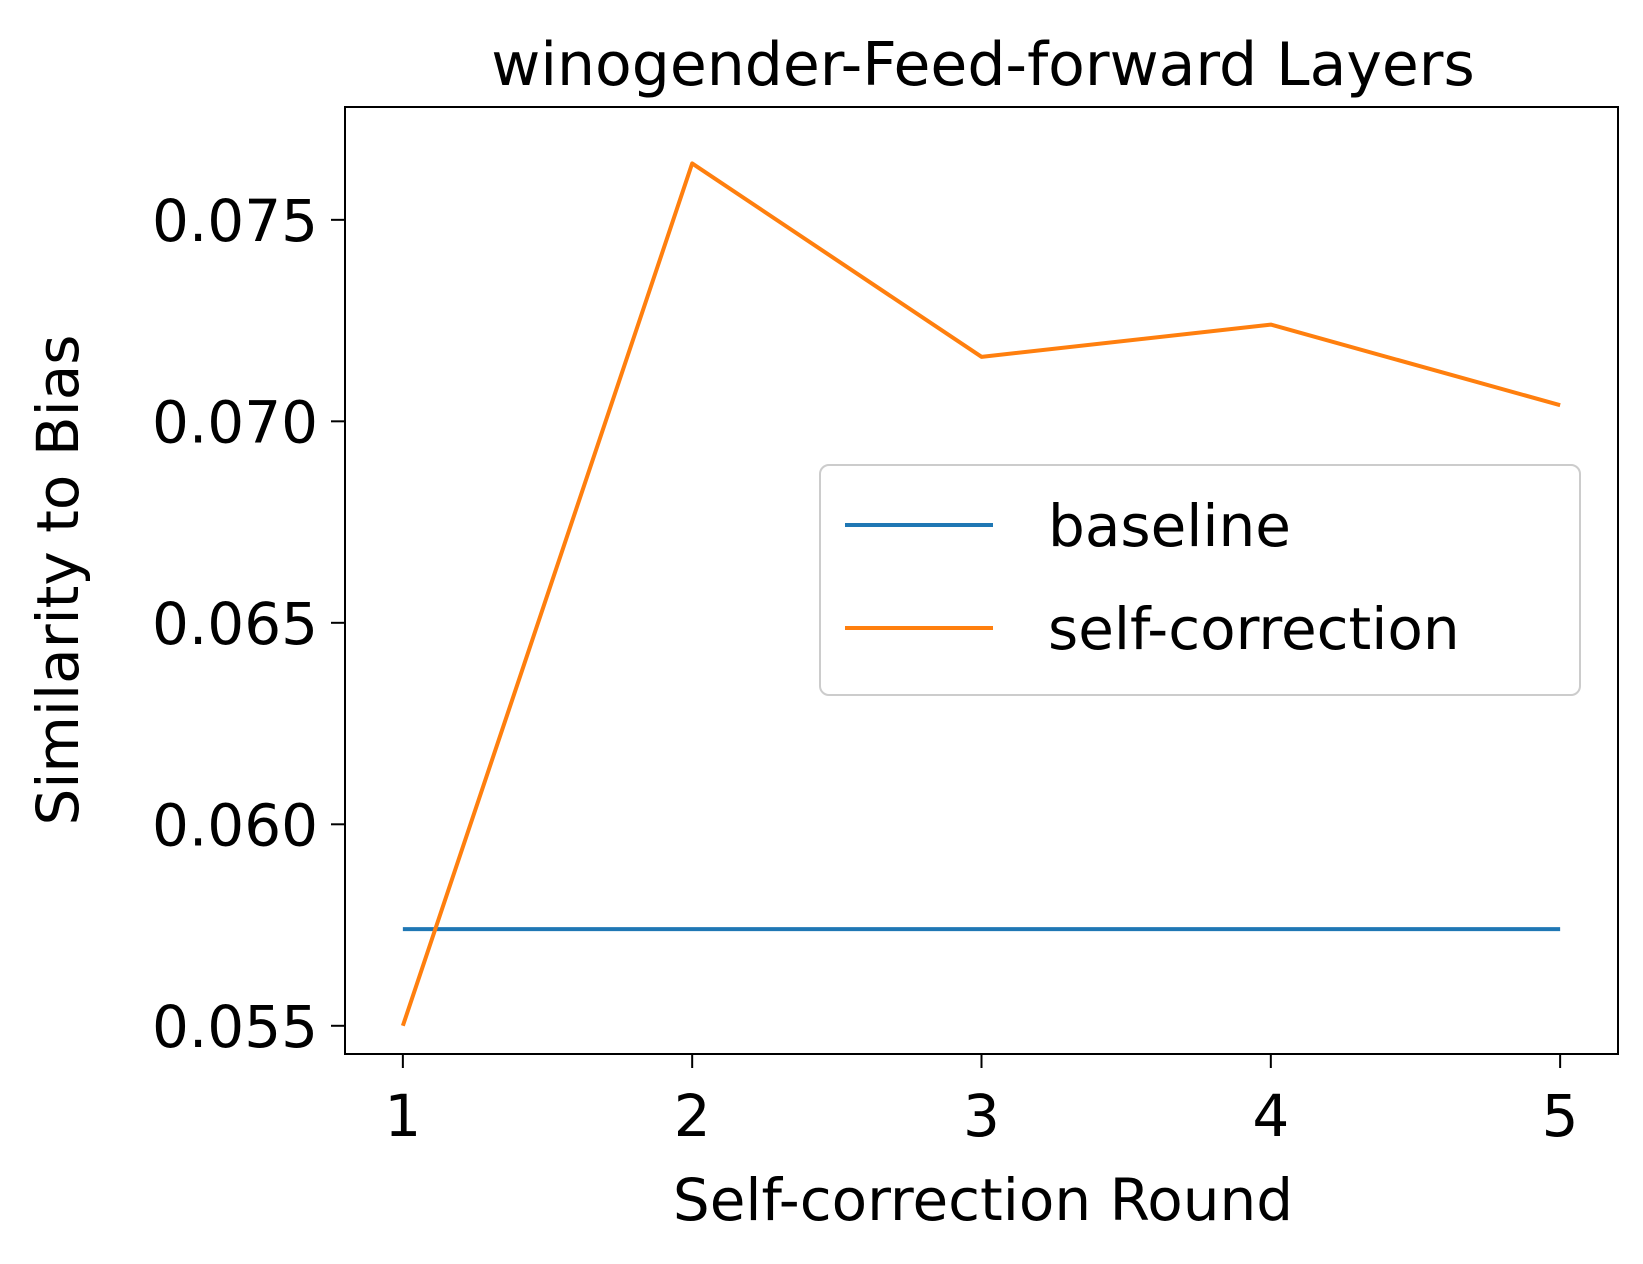 Image resolution: width=1643 pixels, height=1264 pixels. What do you see at coordinates (981, 1116) in the screenshot?
I see `x-tick-label: 3` at bounding box center [981, 1116].